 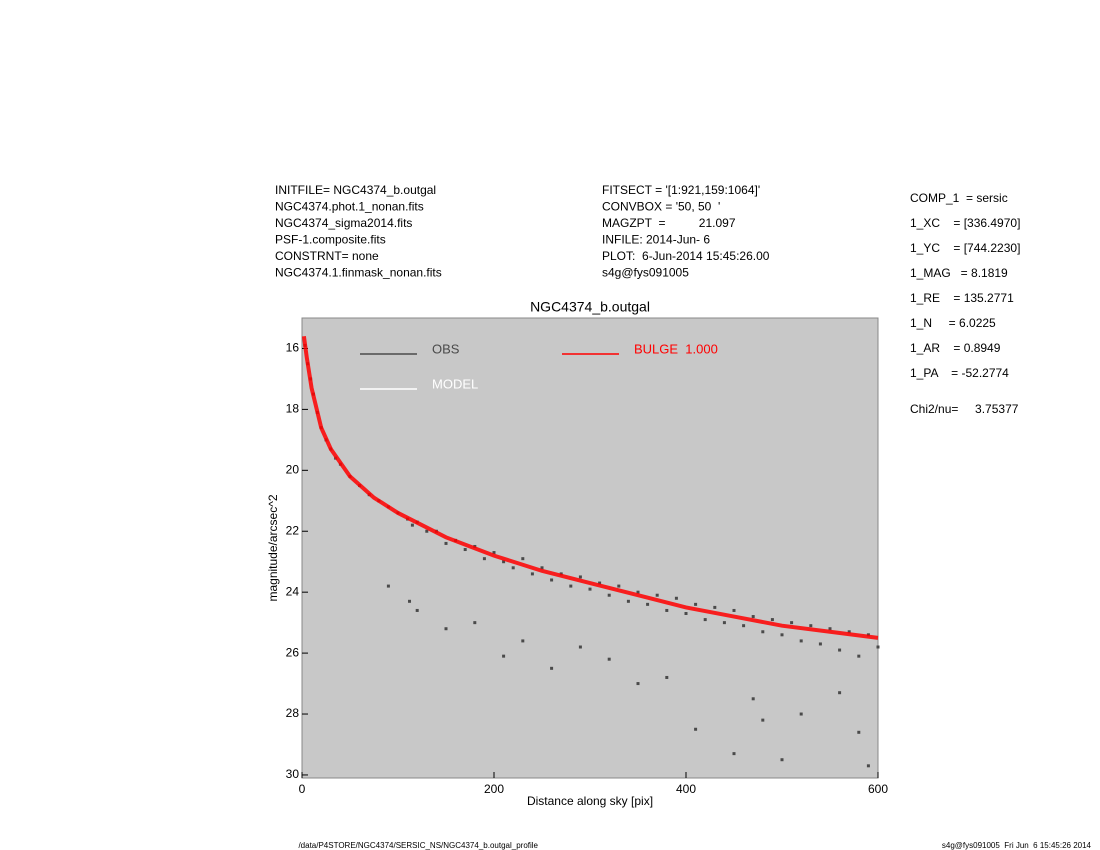 I want to click on chi-square: Chi2/nu= 3.75377, so click(x=964, y=409).